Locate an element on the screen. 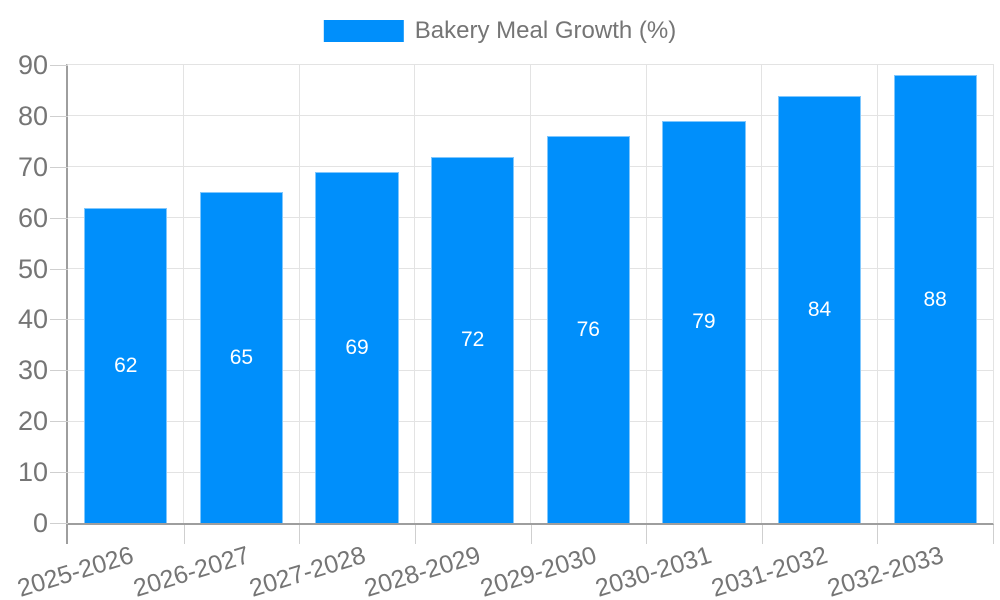  bar: 88 is located at coordinates (935, 299).